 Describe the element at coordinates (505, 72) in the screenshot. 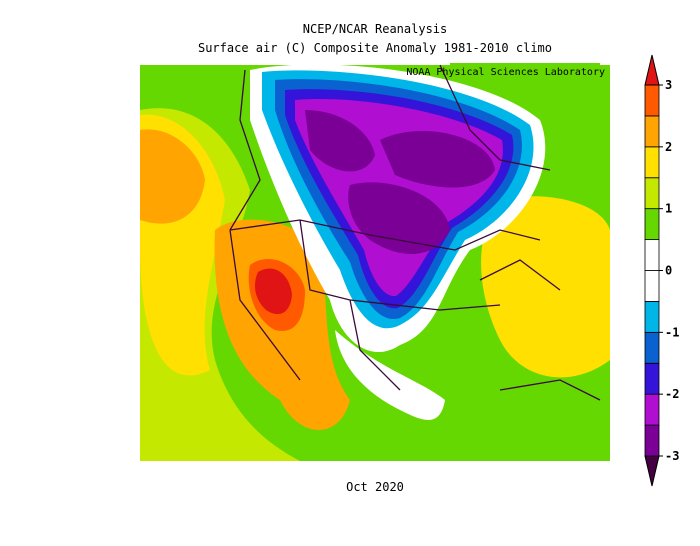

I see `credit: NOAA Physical Sciences Laboratory` at that location.